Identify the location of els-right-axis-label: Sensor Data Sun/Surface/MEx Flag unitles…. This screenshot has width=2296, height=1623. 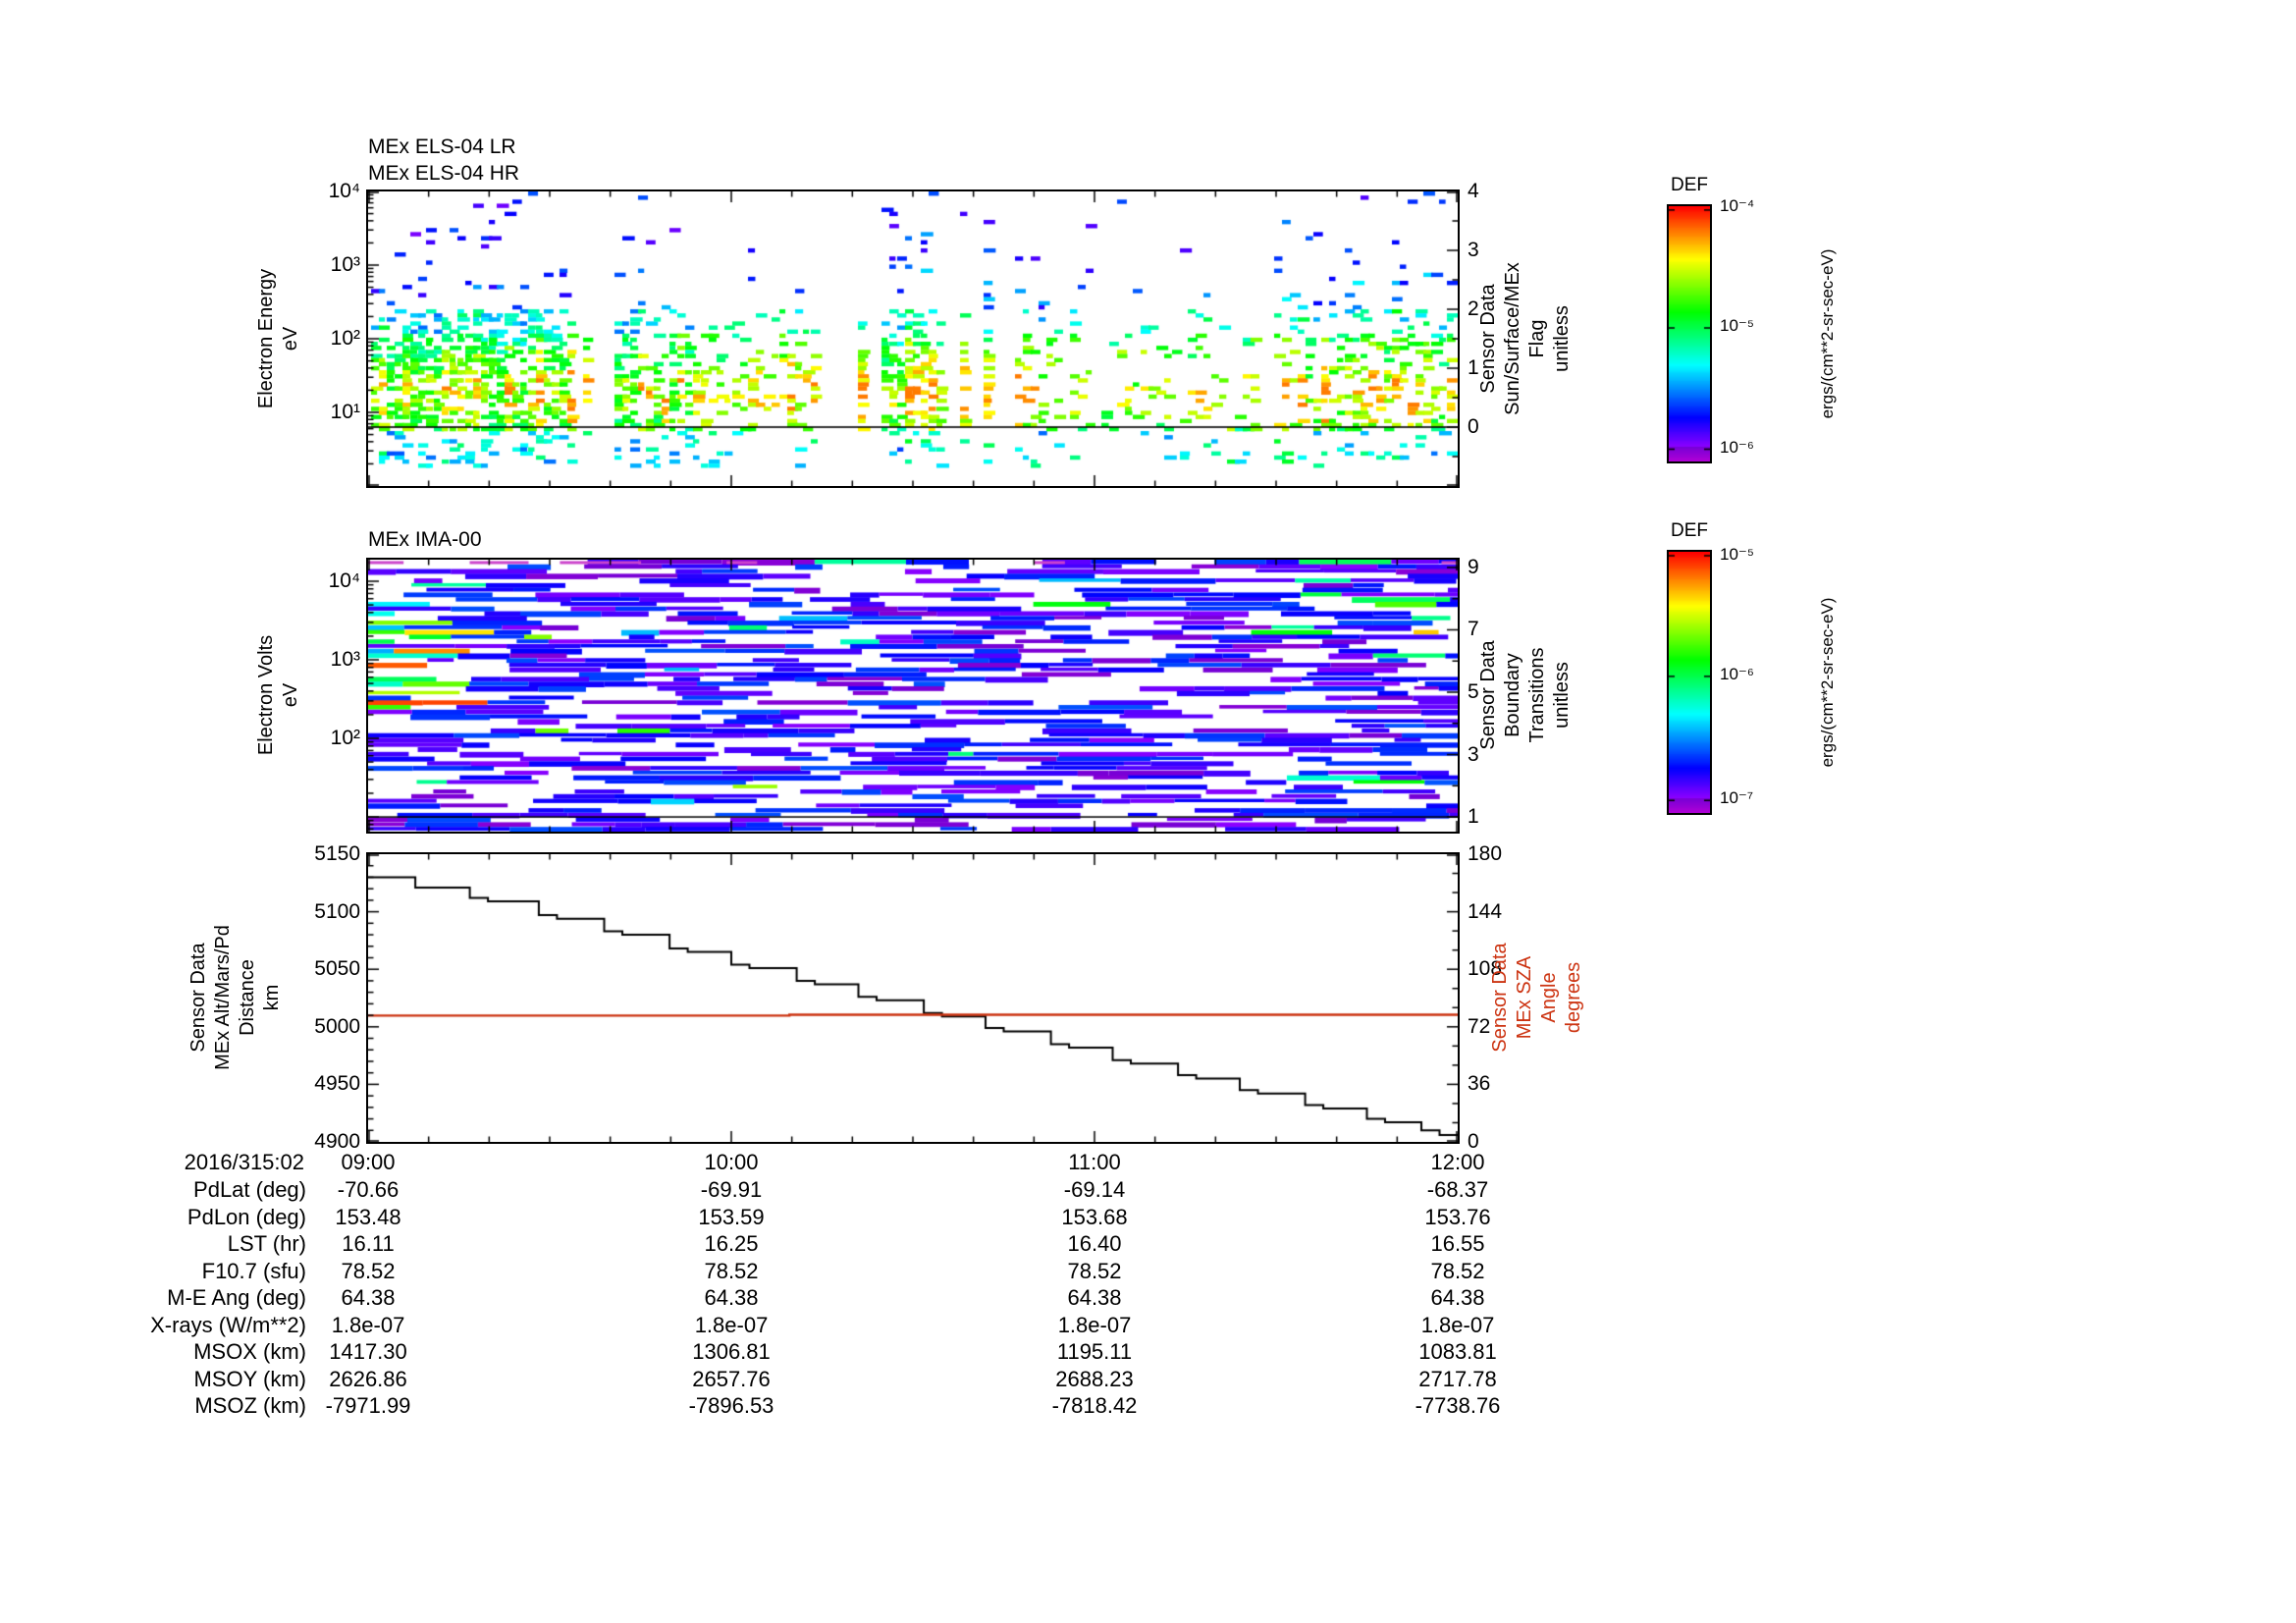
(1525, 338).